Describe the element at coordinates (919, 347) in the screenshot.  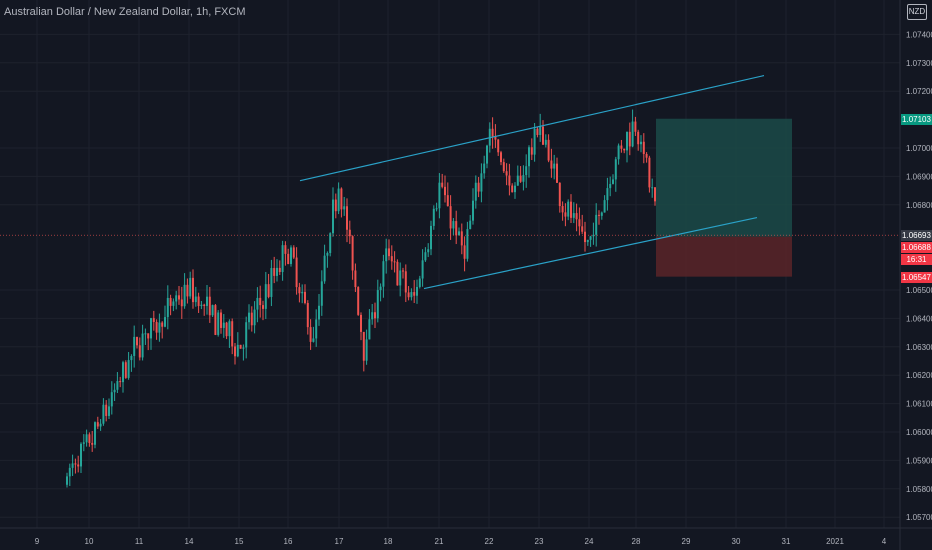
I see `y-tick-label: 1.06300` at that location.